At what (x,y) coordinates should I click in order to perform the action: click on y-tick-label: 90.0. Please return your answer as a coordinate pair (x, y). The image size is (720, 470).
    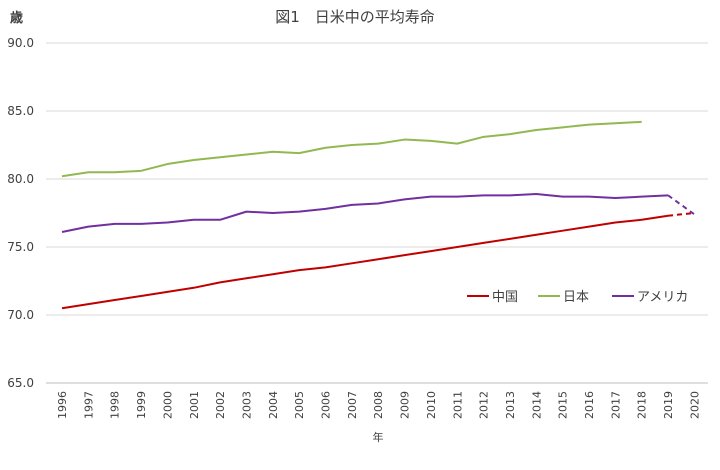
    Looking at the image, I should click on (20, 43).